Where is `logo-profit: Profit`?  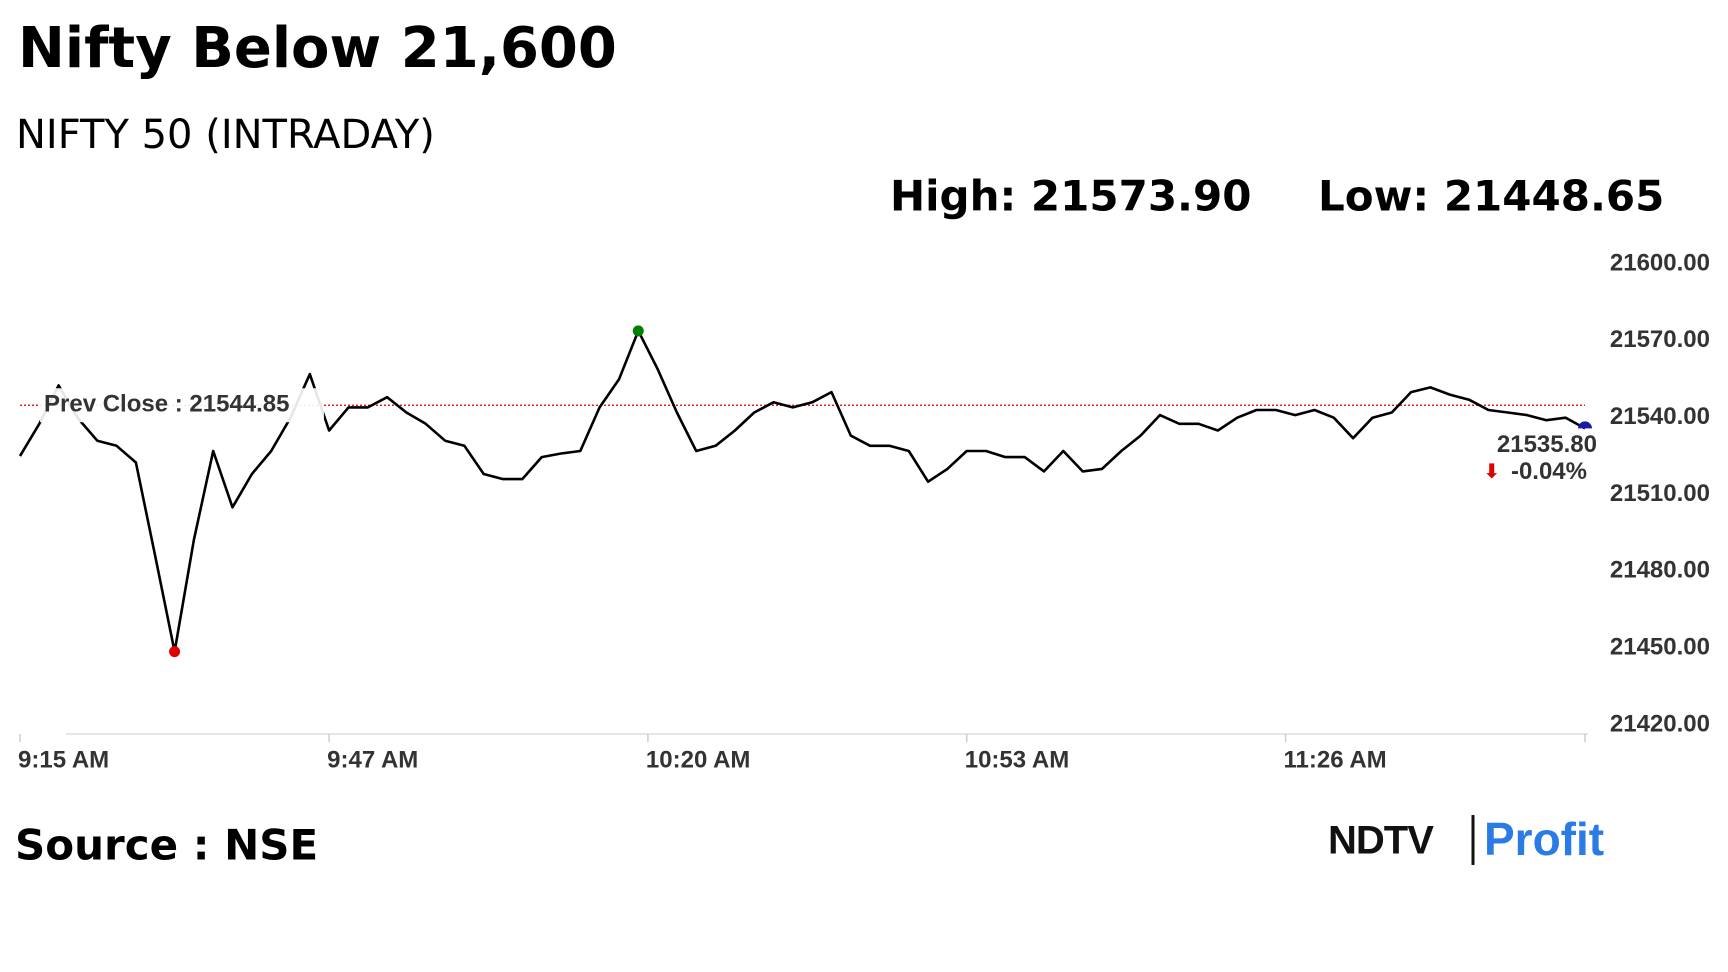 logo-profit: Profit is located at coordinates (1544, 839).